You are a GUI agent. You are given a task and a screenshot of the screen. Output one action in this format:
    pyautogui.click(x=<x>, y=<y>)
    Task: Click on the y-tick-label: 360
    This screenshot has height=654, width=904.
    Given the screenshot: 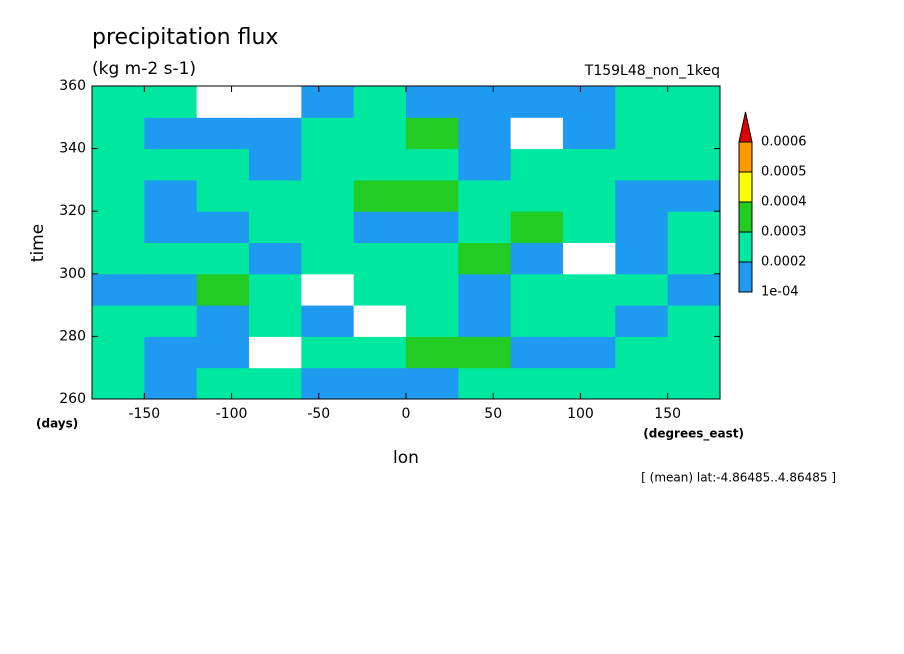 What is the action you would take?
    pyautogui.click(x=72, y=86)
    